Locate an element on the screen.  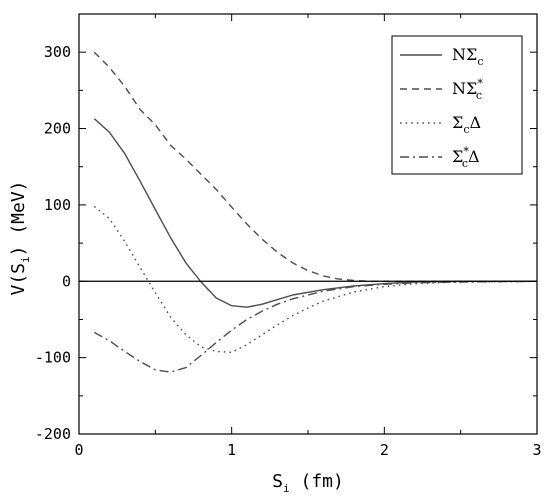
legend-label-1: NΣ* c is located at coordinates (467, 89).